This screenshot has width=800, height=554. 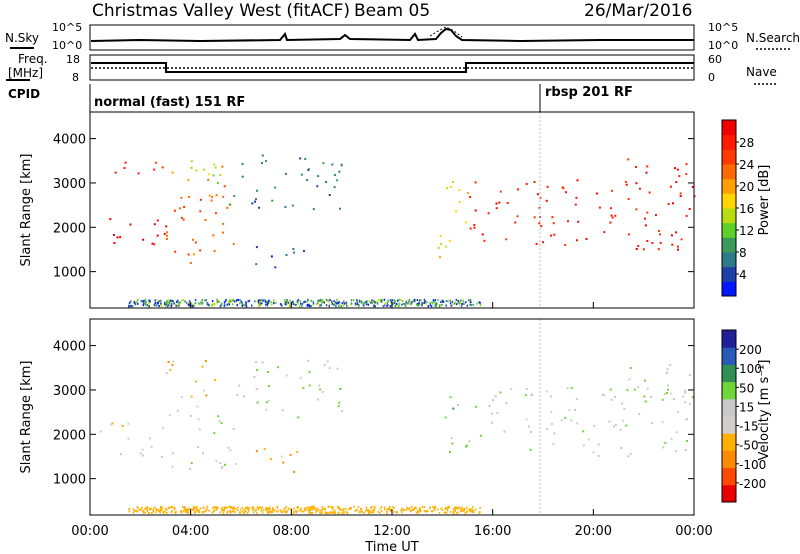 What do you see at coordinates (26, 210) in the screenshot?
I see `power-ylabel: Slant Range [km]` at bounding box center [26, 210].